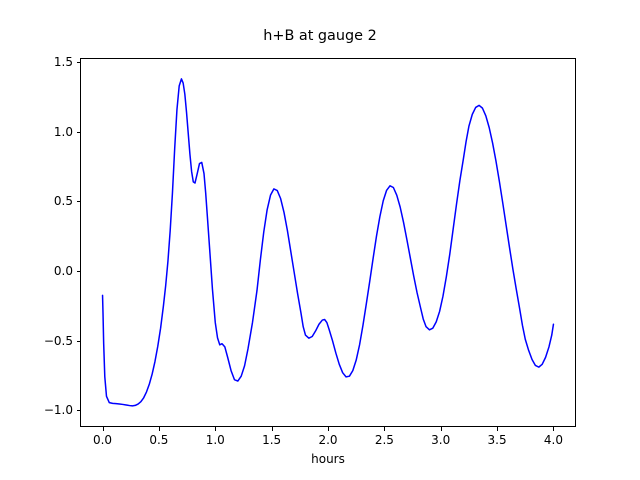 This screenshot has width=640, height=480. Describe the element at coordinates (102, 440) in the screenshot. I see `x-tick-label: 0.0` at that location.